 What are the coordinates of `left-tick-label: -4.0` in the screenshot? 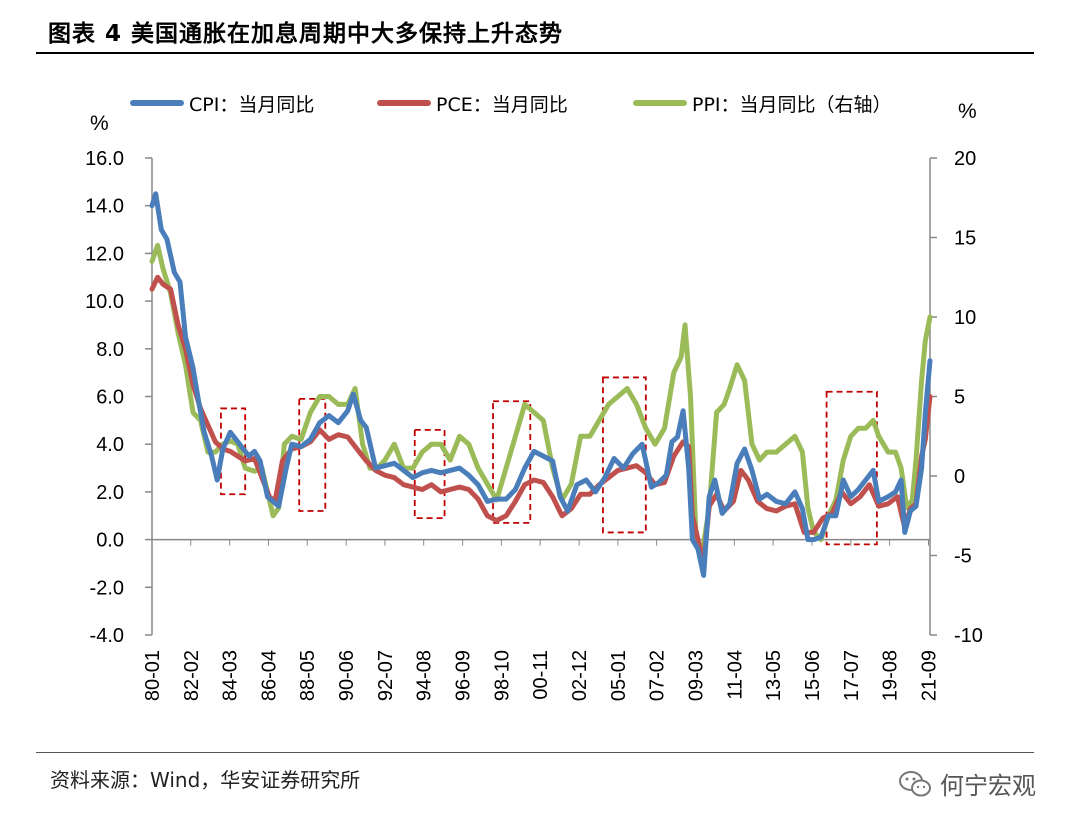 It's located at (107, 636).